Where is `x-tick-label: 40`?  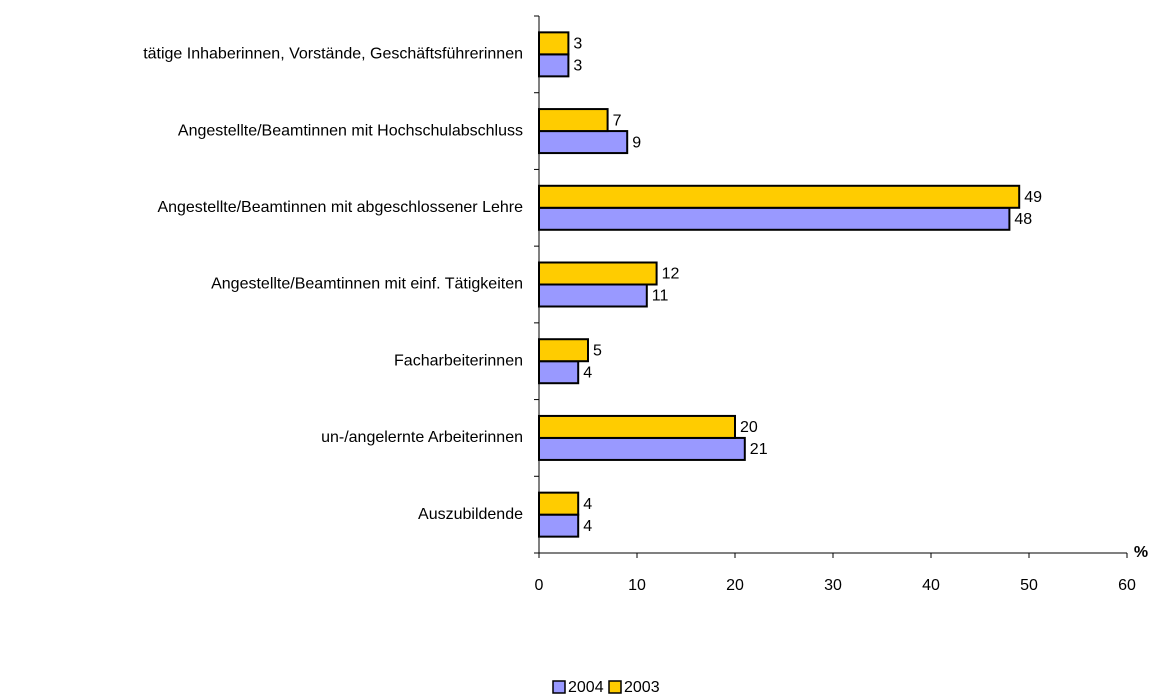 x-tick-label: 40 is located at coordinates (931, 585).